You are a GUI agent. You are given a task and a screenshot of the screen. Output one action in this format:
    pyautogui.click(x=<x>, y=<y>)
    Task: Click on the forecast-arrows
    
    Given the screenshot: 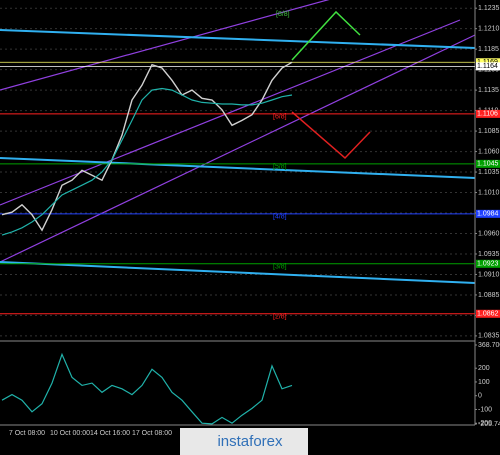 What is the action you would take?
    pyautogui.click(x=331, y=85)
    